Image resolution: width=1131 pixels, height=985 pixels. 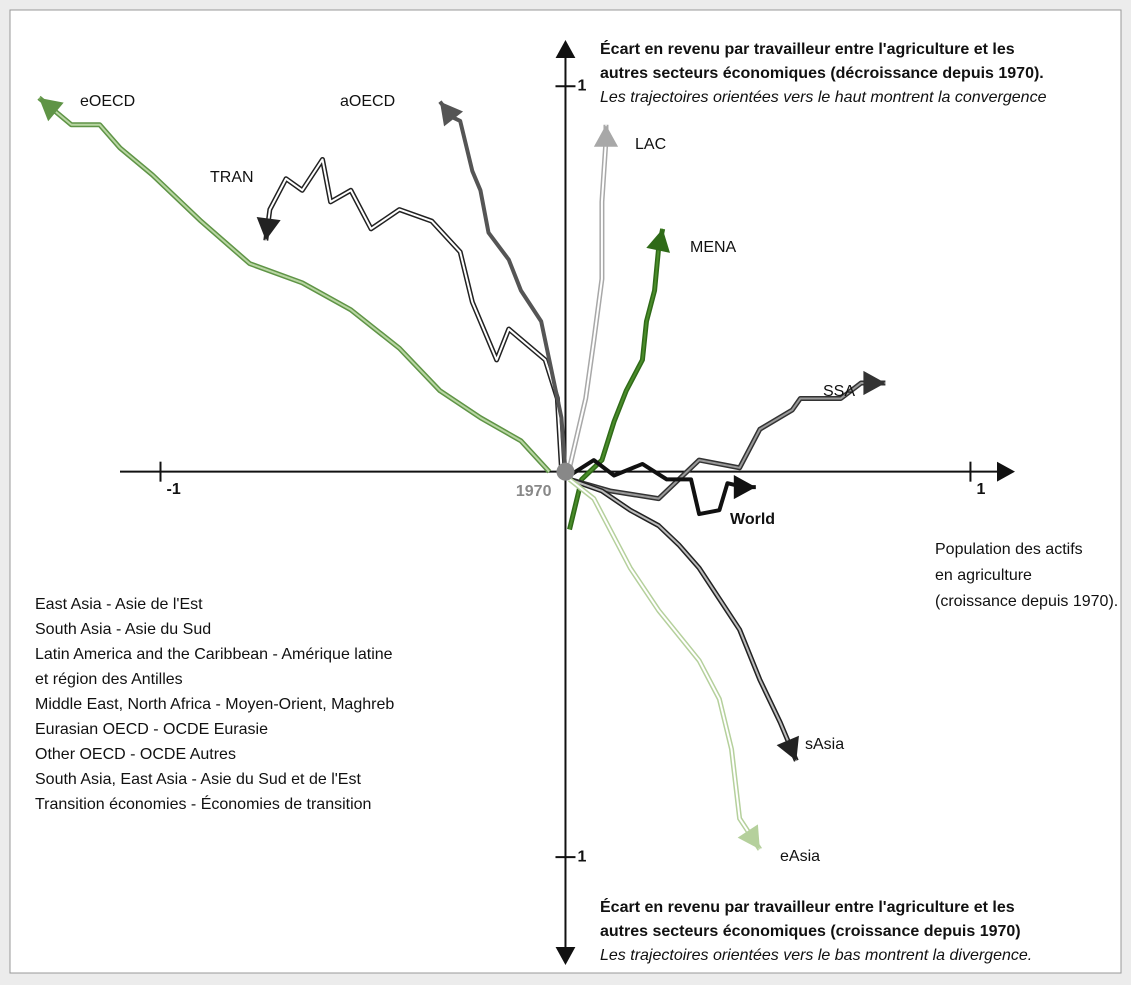 I want to click on series-label: TRAN, so click(x=232, y=177).